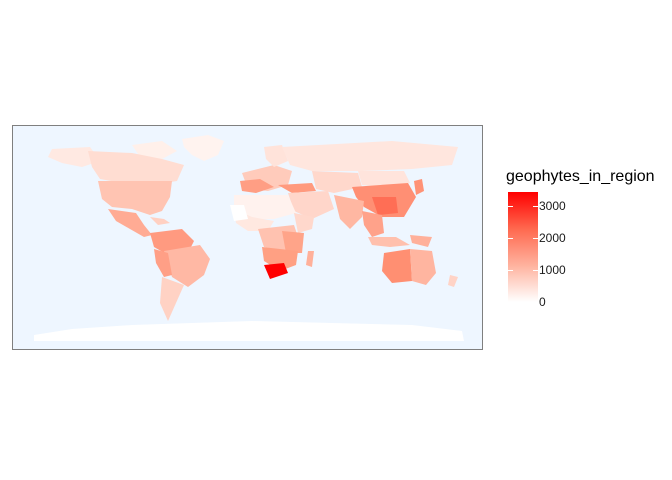 Image resolution: width=672 pixels, height=480 pixels. What do you see at coordinates (297, 188) in the screenshot?
I see `region-turkey` at bounding box center [297, 188].